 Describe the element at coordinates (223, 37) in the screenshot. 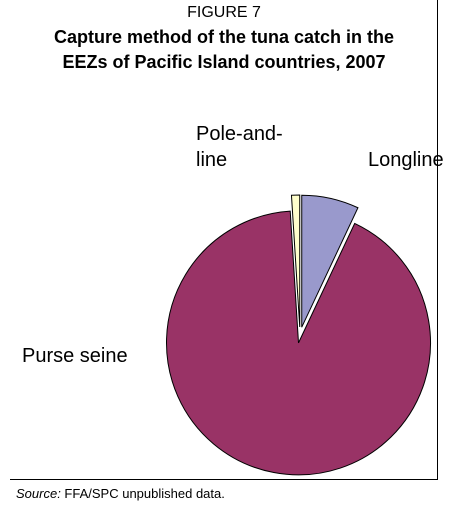

I see `chart-title-line-1: Capture method of the tuna catch in the` at that location.